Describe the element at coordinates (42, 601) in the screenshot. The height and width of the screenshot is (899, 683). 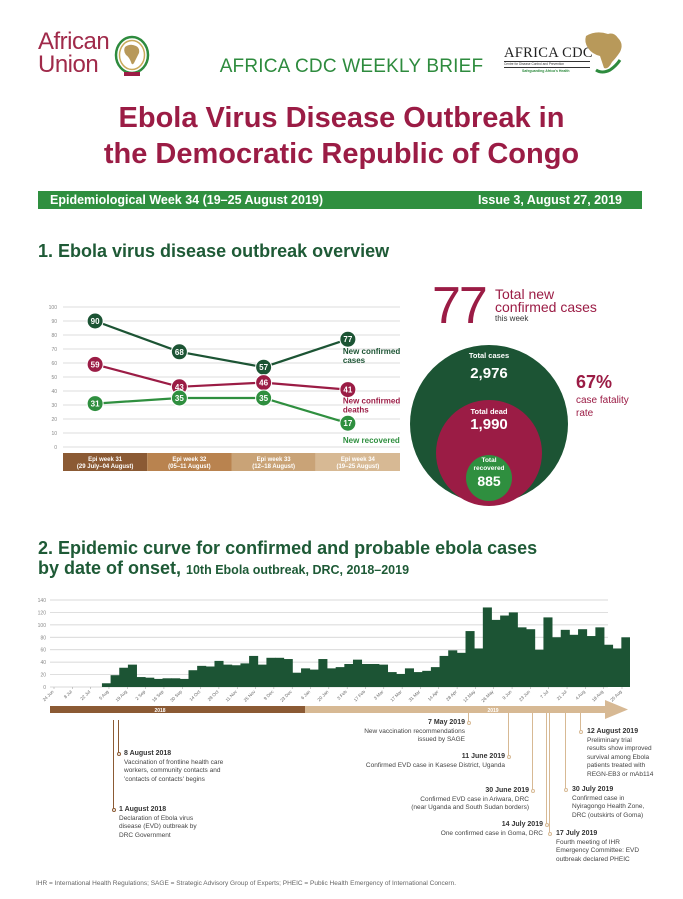
I see `y-tick-label: 140` at that location.